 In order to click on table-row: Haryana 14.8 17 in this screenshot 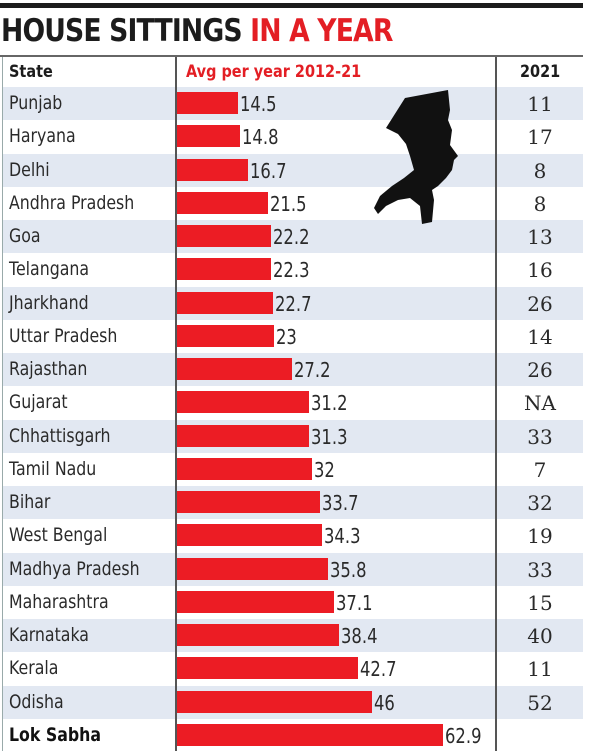, I will do `click(293, 136)`.